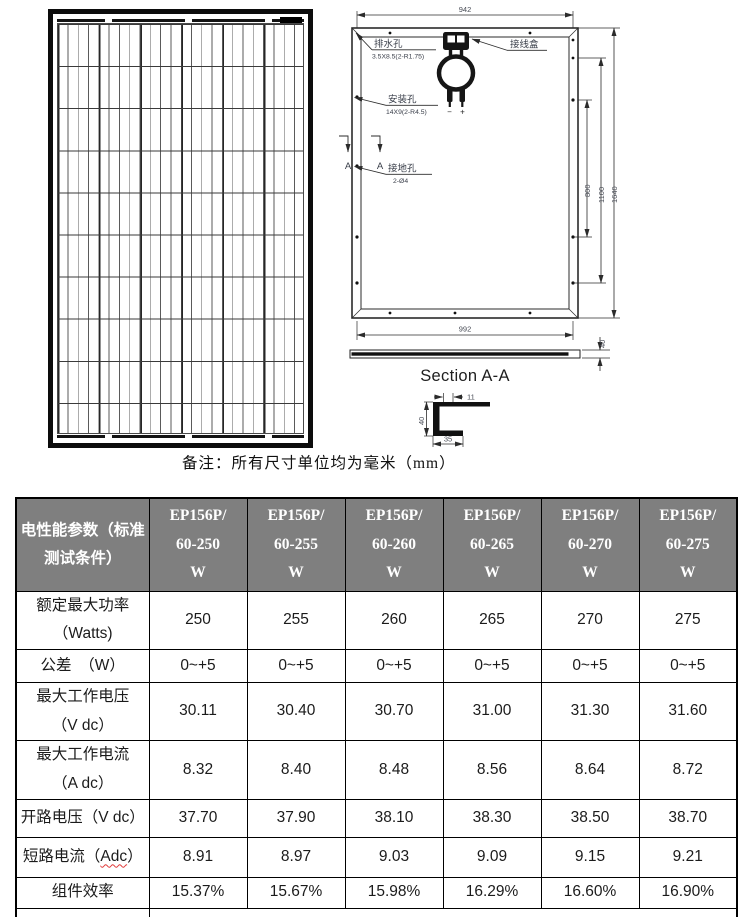 The width and height of the screenshot is (749, 917). Describe the element at coordinates (688, 770) in the screenshot. I see `value-cell: 8.72` at that location.